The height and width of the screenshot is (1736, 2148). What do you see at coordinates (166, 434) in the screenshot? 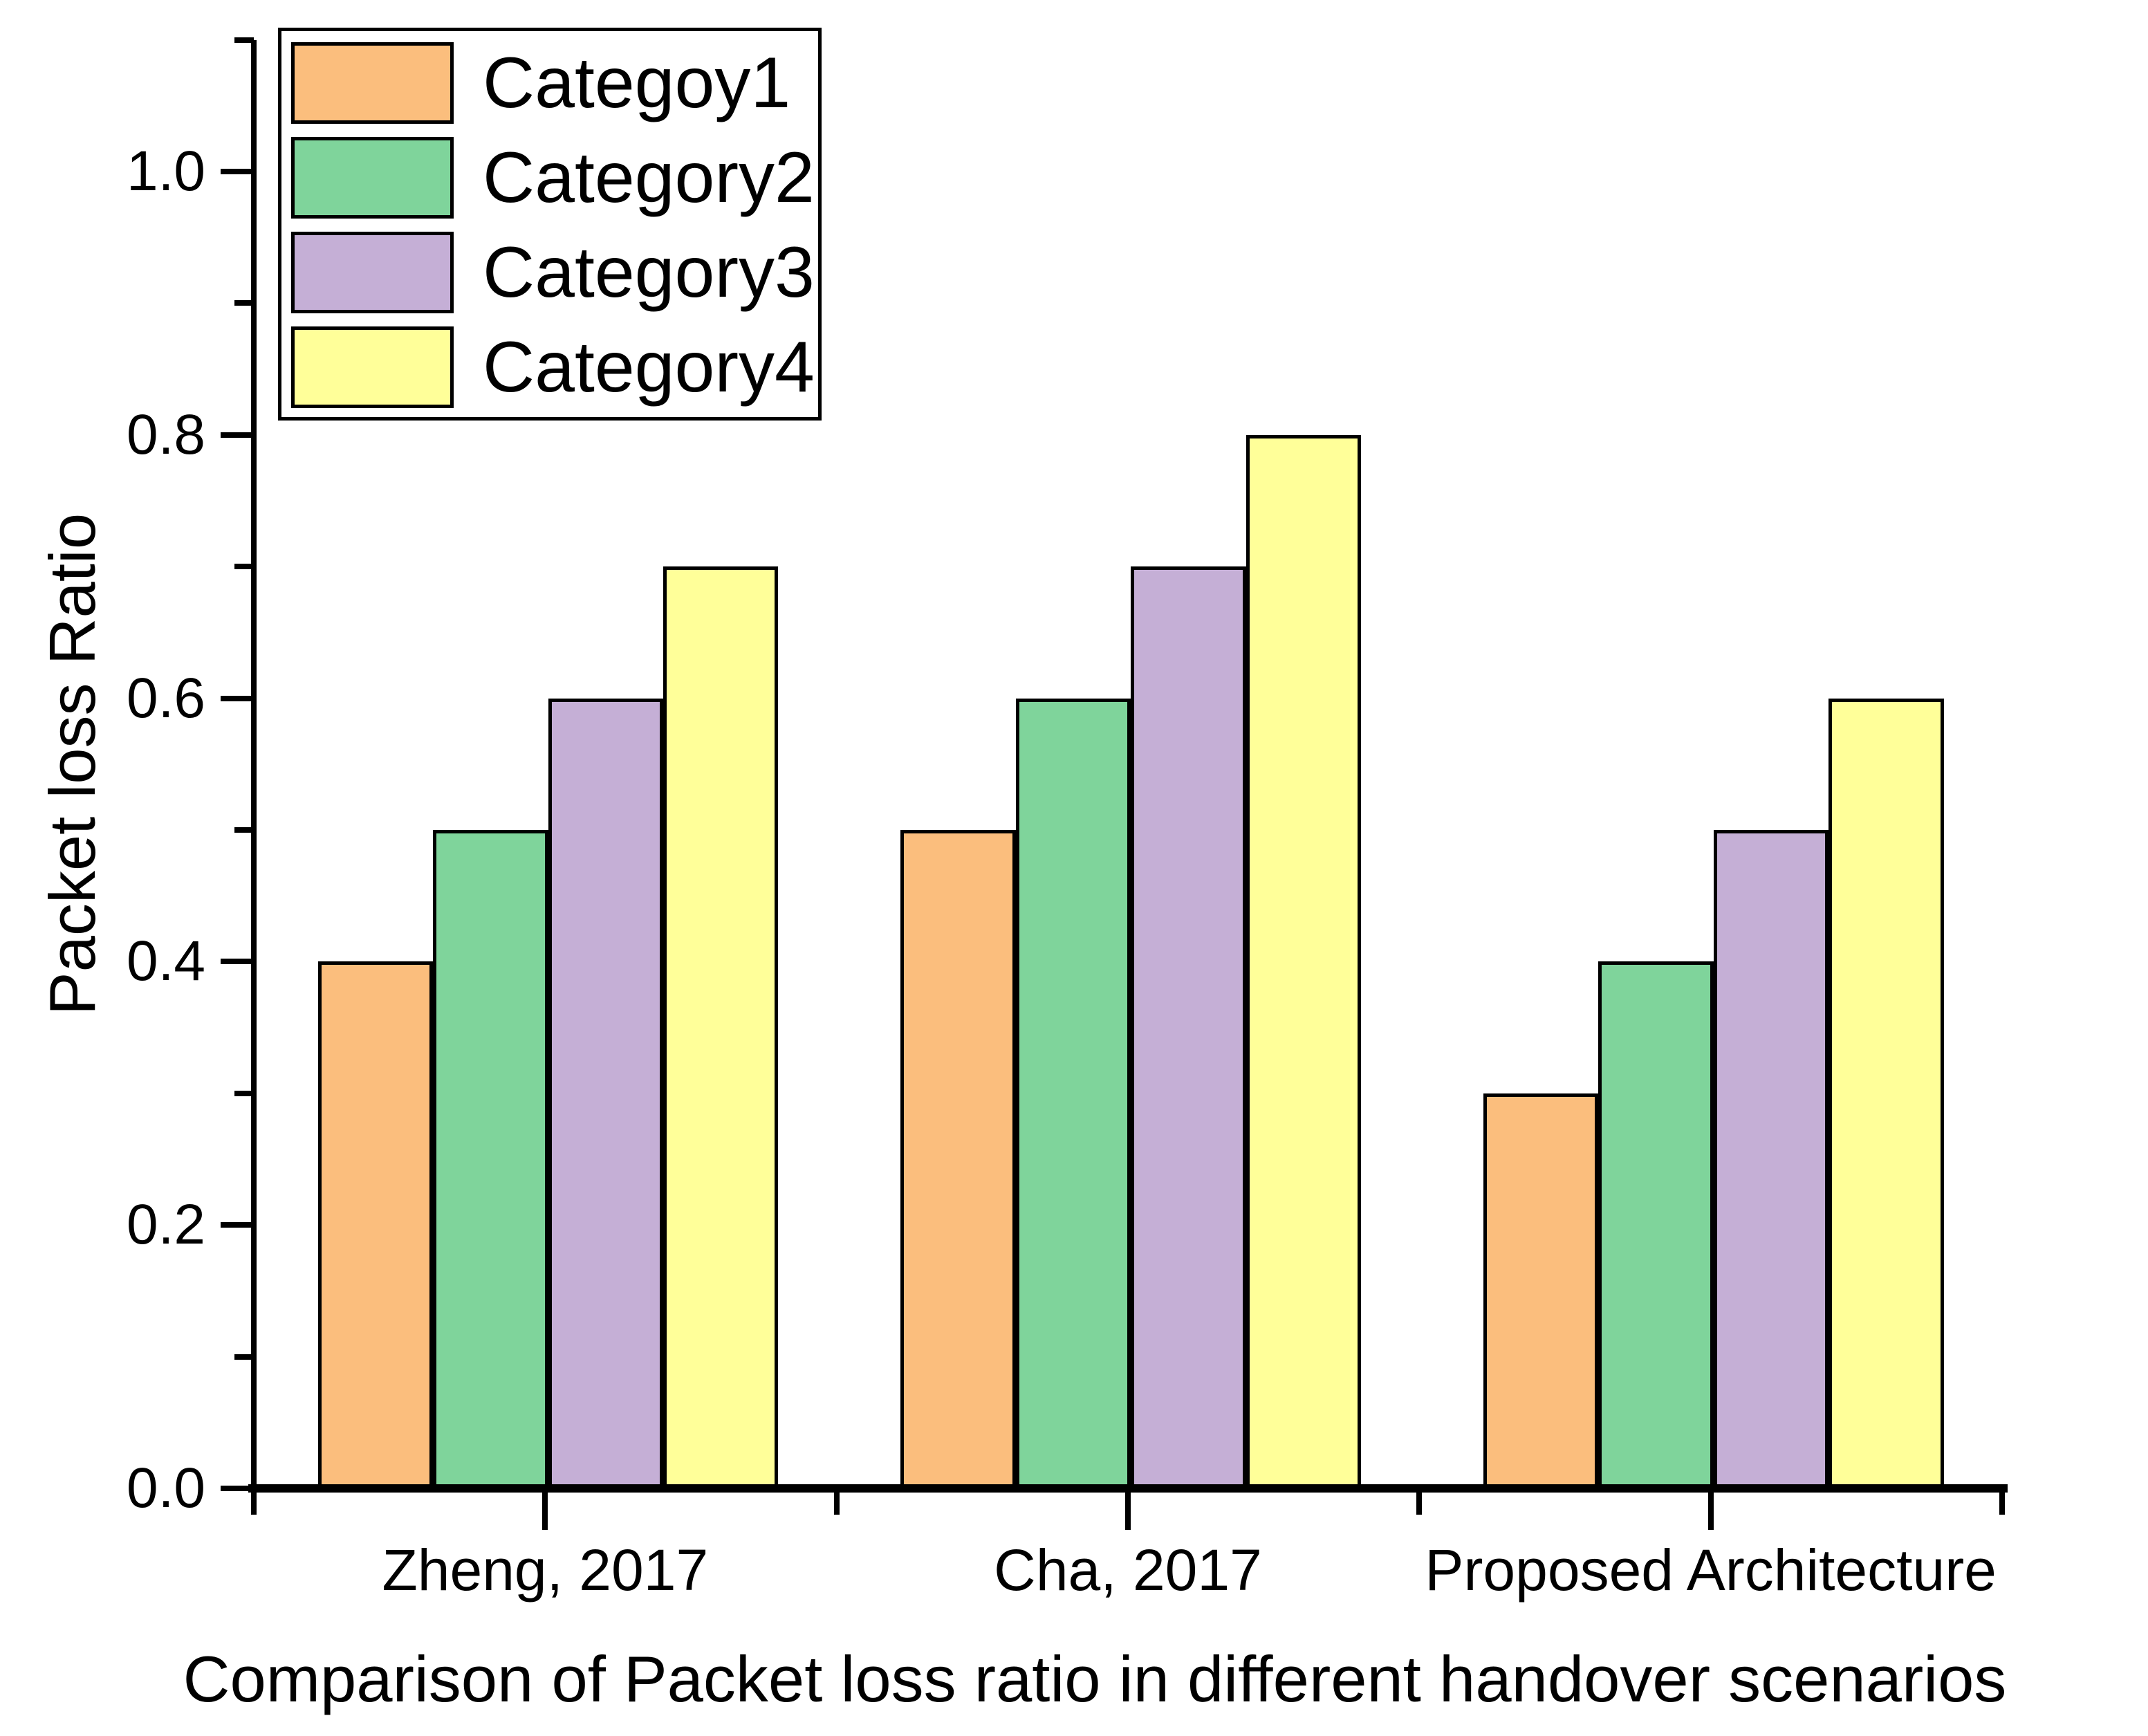
I see `y-tick-label: 0.8` at bounding box center [166, 434].